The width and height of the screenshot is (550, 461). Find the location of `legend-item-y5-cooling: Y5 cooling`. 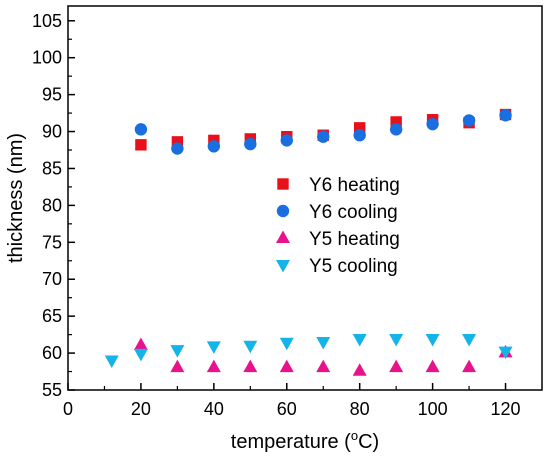

legend-item-y5-cooling: Y5 cooling is located at coordinates (337, 266).